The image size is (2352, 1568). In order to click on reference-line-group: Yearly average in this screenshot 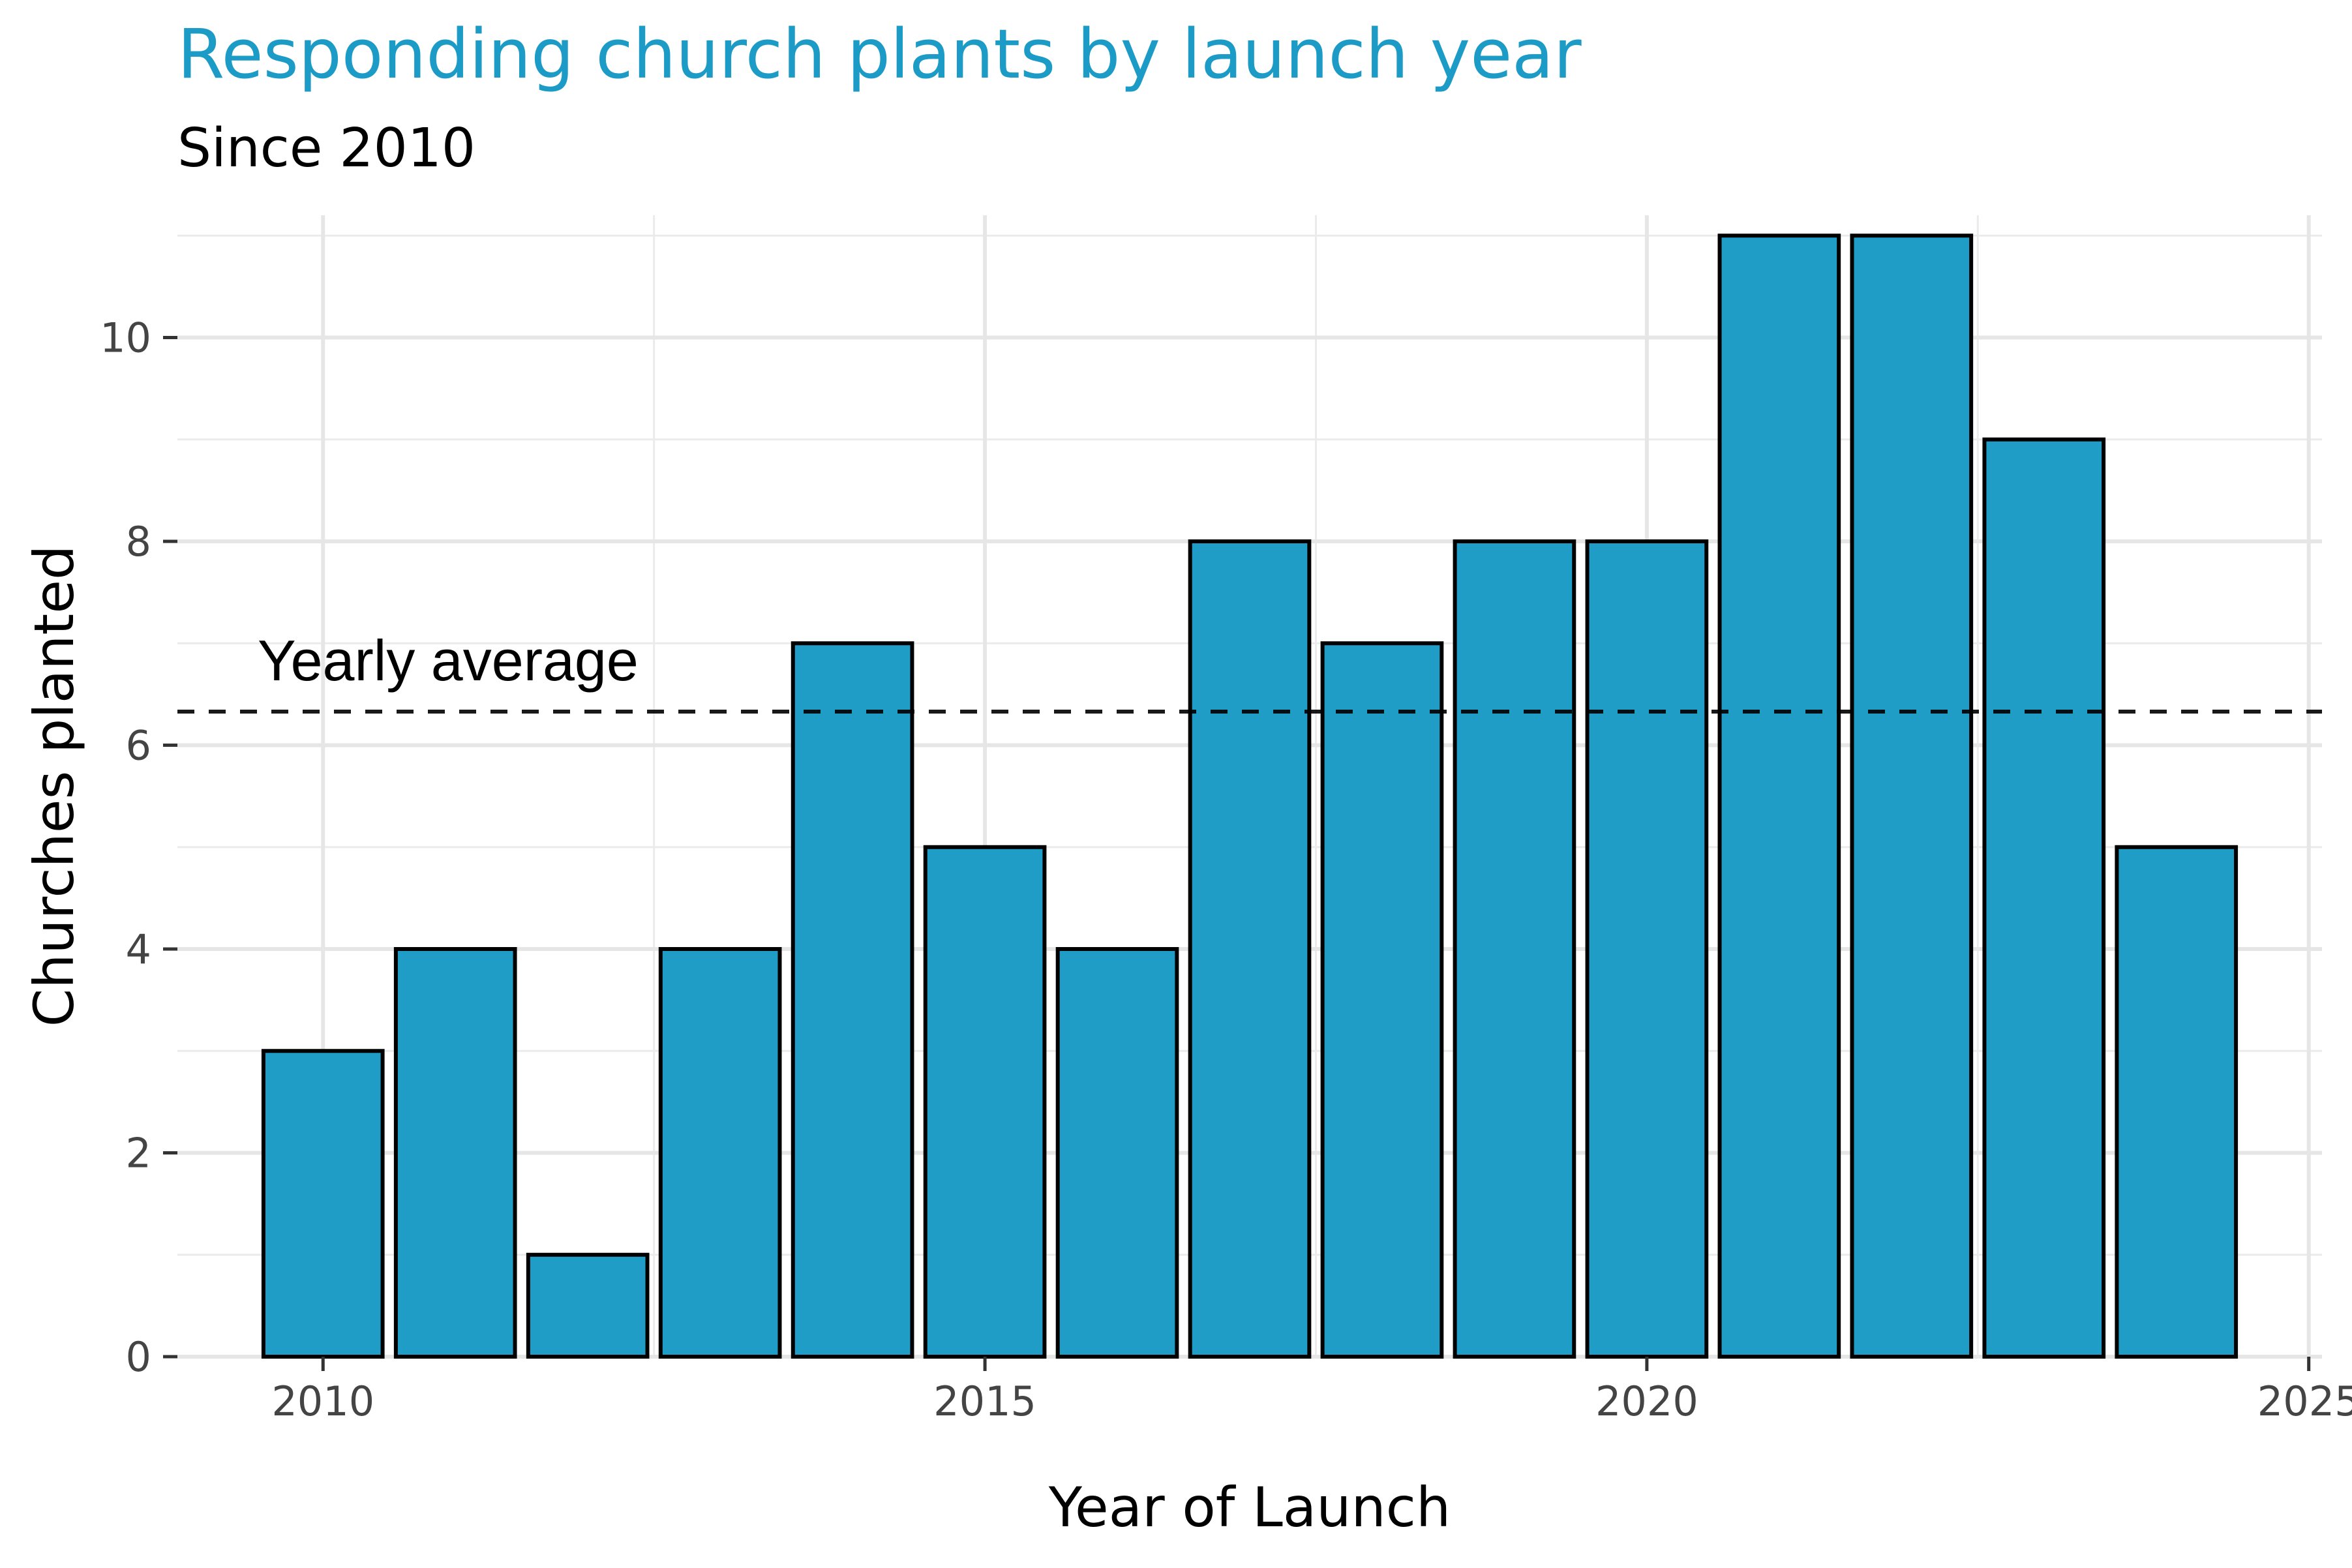, I will do `click(1249, 671)`.